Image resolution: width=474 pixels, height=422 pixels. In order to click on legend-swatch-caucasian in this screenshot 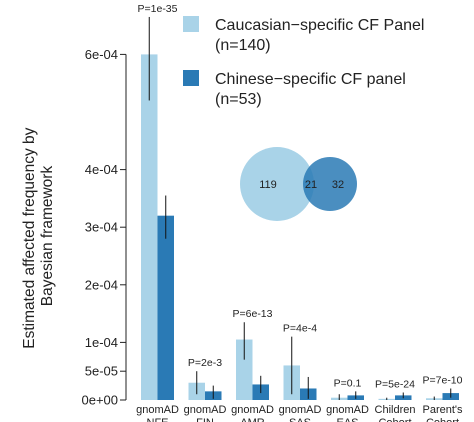, I will do `click(191, 24)`.